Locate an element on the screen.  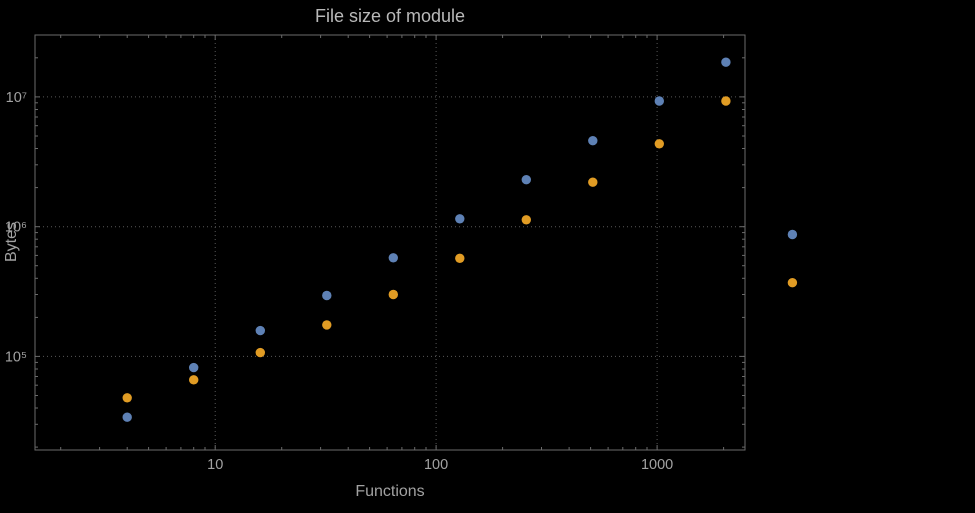
y-tick-label: 10⁵ is located at coordinates (16, 357).